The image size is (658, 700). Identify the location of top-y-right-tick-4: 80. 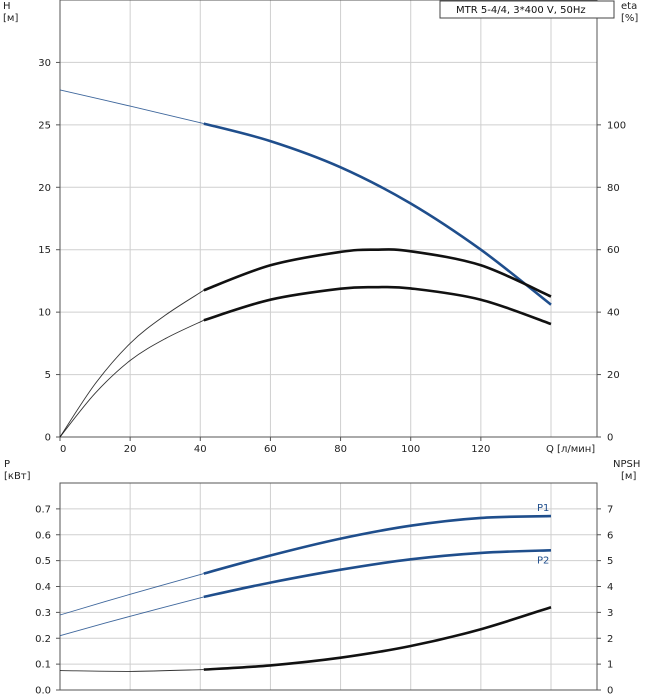
(613, 188).